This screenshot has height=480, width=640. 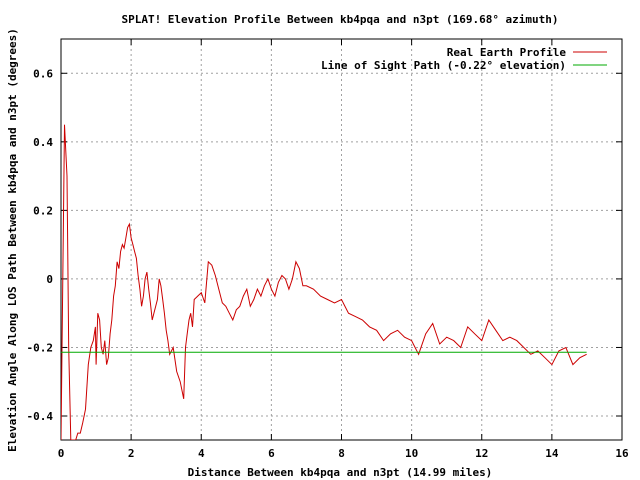 What do you see at coordinates (622, 453) in the screenshot?
I see `x-tick-label: 16` at bounding box center [622, 453].